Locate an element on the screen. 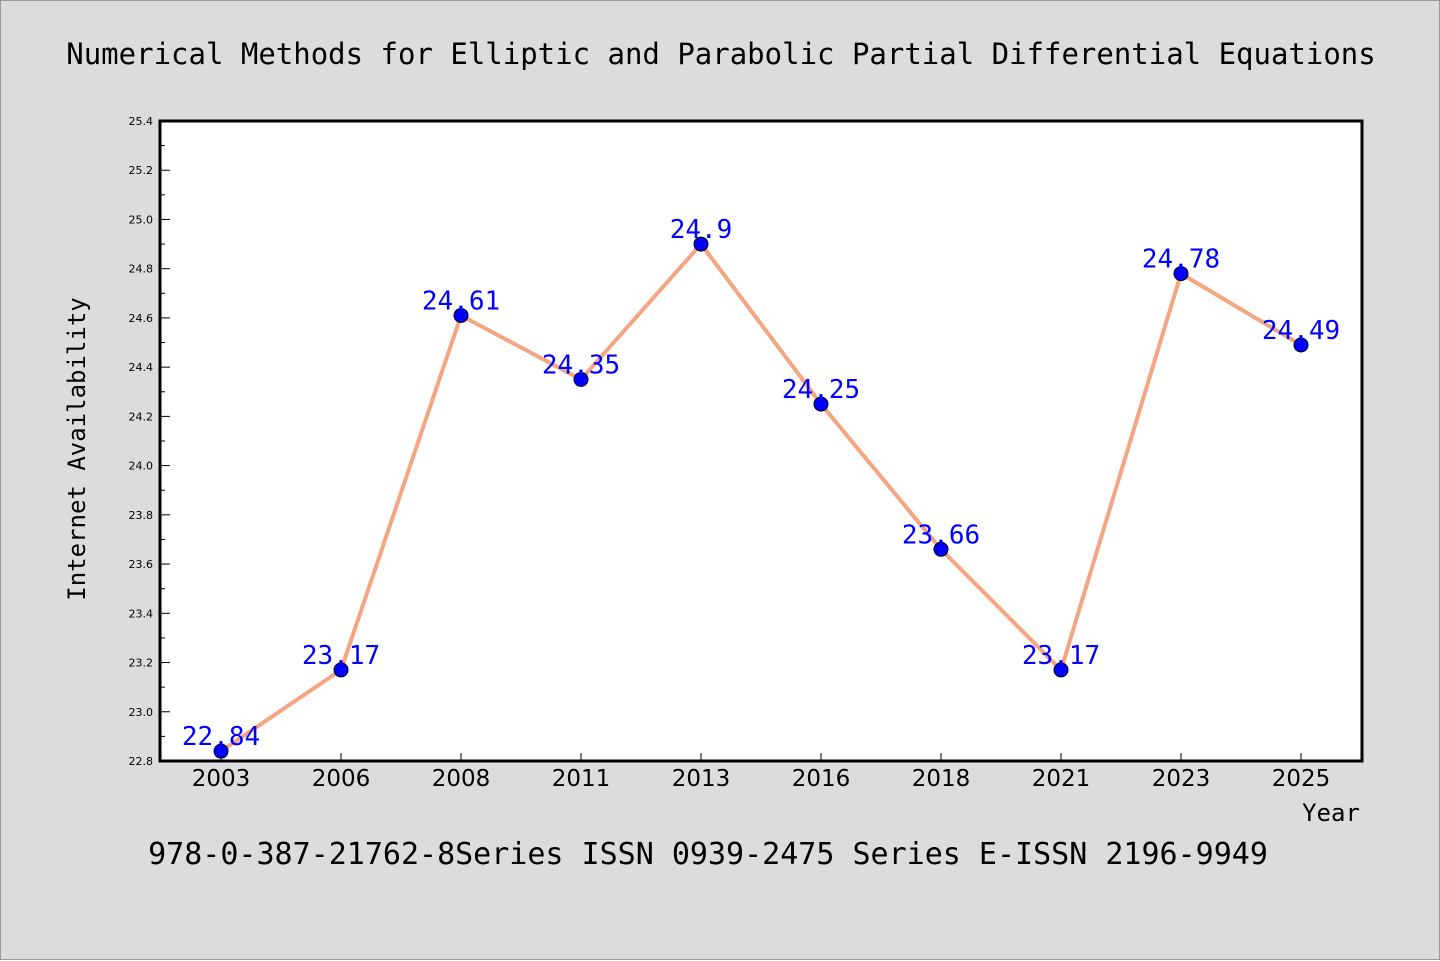 The width and height of the screenshot is (1440, 961). y-tick-label: 24.2 is located at coordinates (141, 416).